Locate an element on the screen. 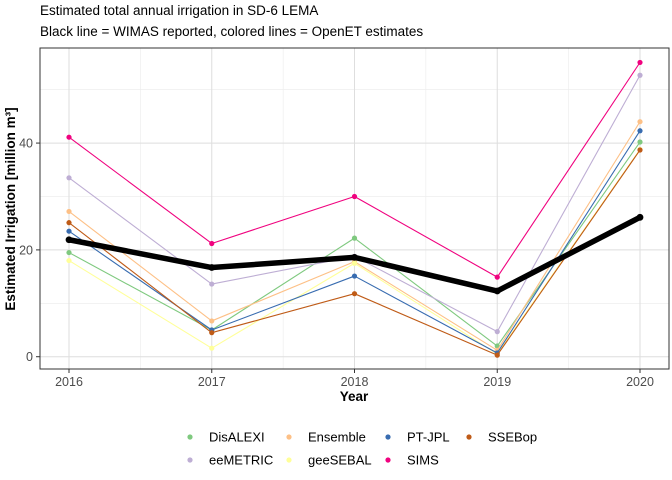 The width and height of the screenshot is (672, 480). legend-item-eemetric: eeMETRIC is located at coordinates (230, 460).